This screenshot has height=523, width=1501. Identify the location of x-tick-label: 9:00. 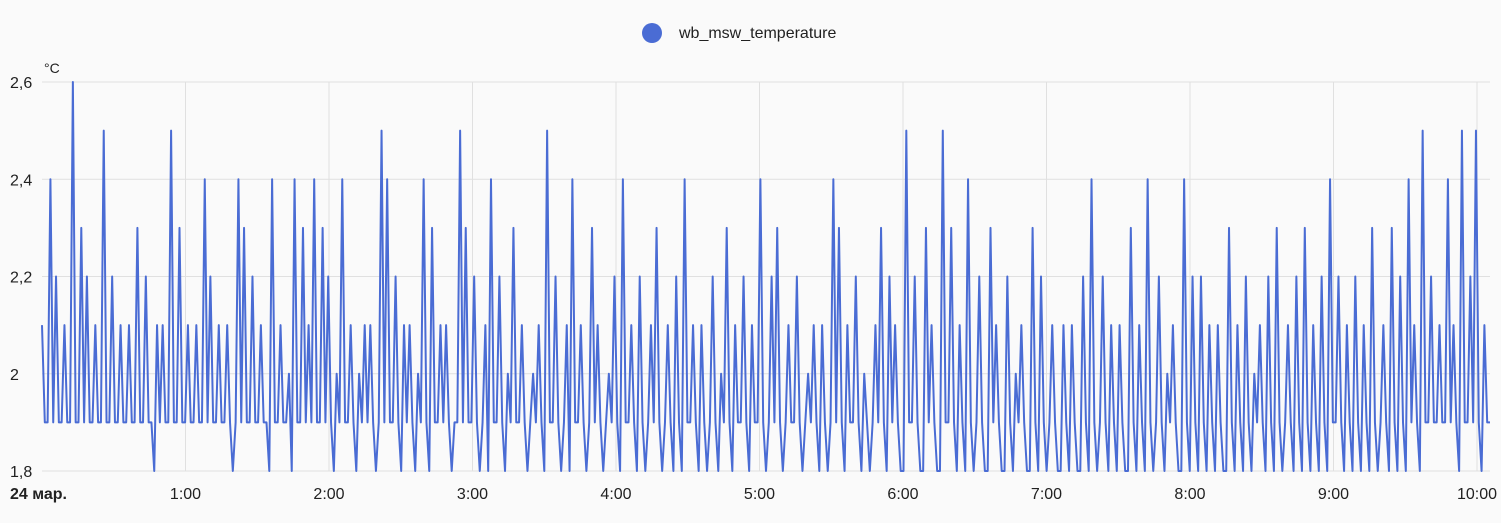
(1333, 494).